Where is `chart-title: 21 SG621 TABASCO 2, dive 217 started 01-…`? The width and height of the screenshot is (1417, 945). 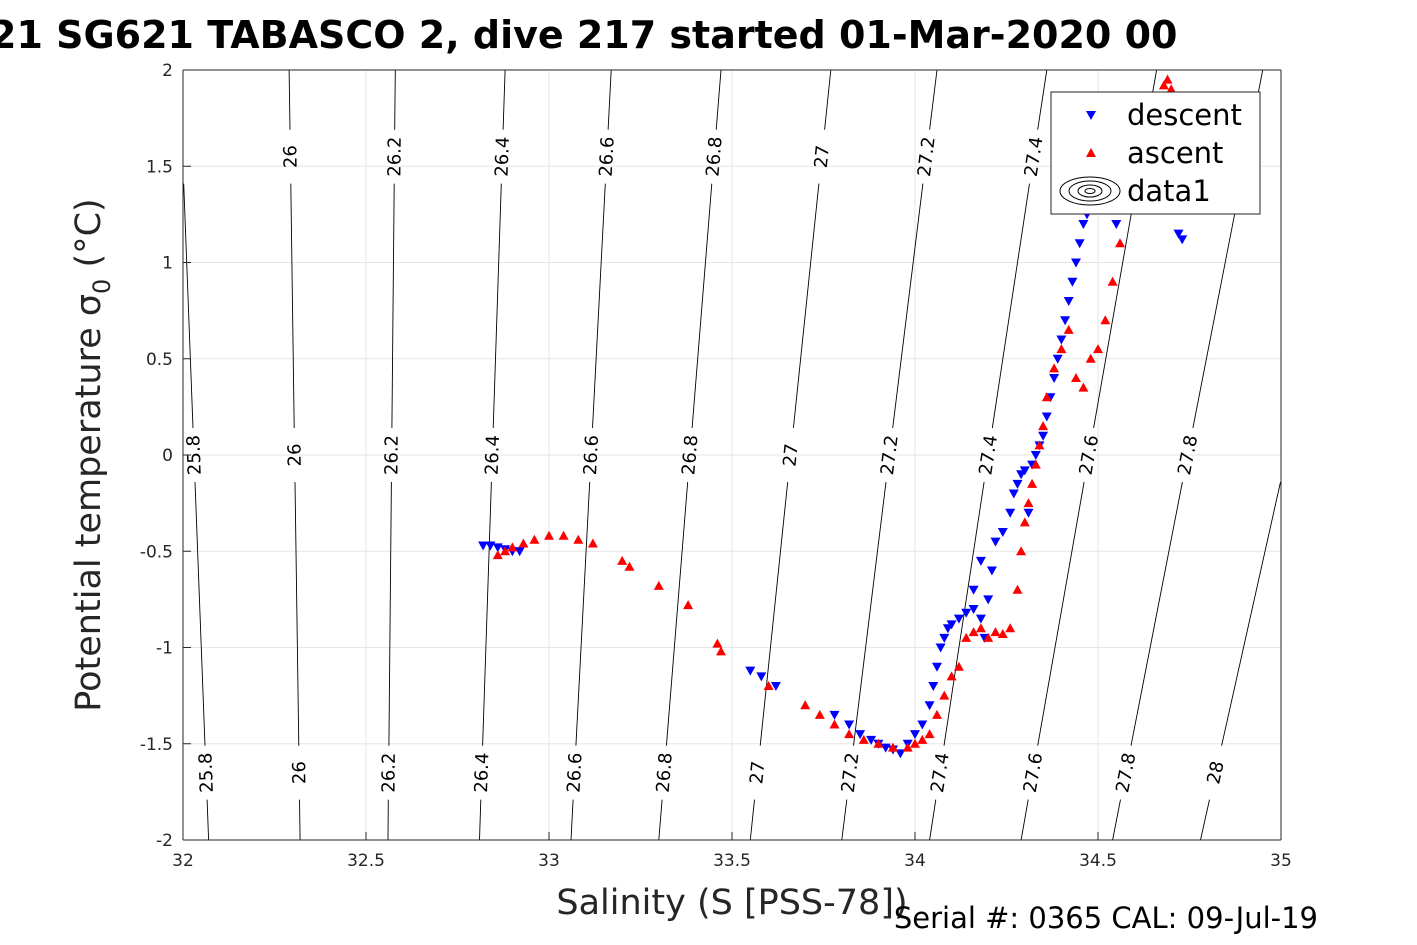 chart-title: 21 SG621 TABASCO 2, dive 217 started 01-… is located at coordinates (588, 35).